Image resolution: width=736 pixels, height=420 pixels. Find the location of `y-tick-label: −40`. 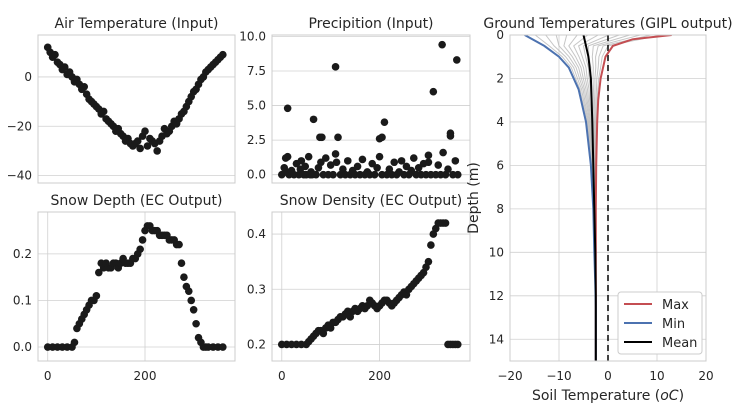

y-tick-label: −40 is located at coordinates (19, 176).